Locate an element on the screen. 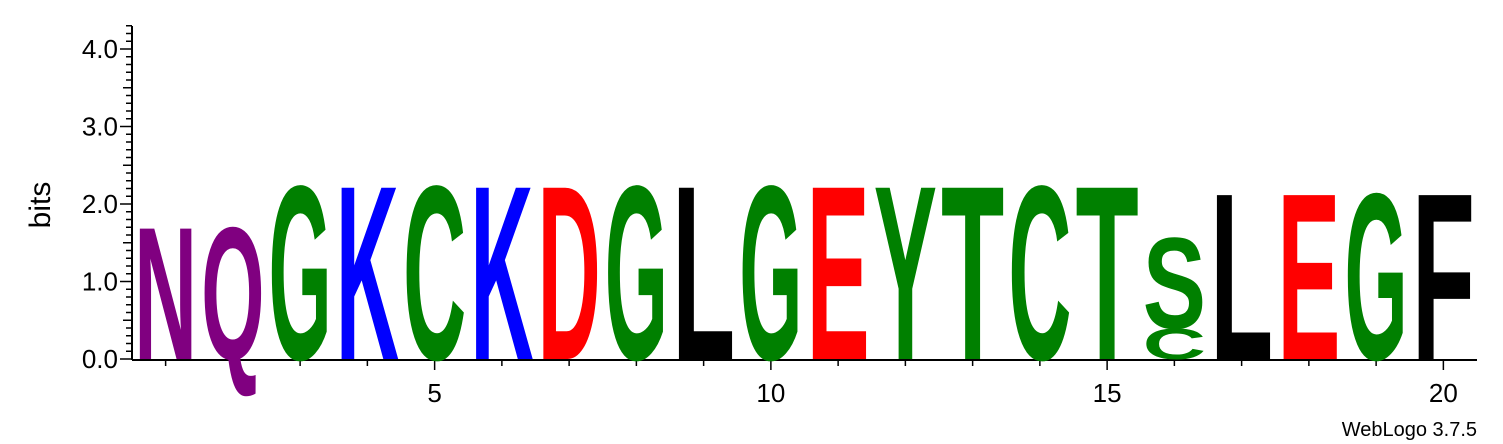 The width and height of the screenshot is (1503, 444). weblogo-credit: WebLogo 3.7.5 is located at coordinates (1409, 430).